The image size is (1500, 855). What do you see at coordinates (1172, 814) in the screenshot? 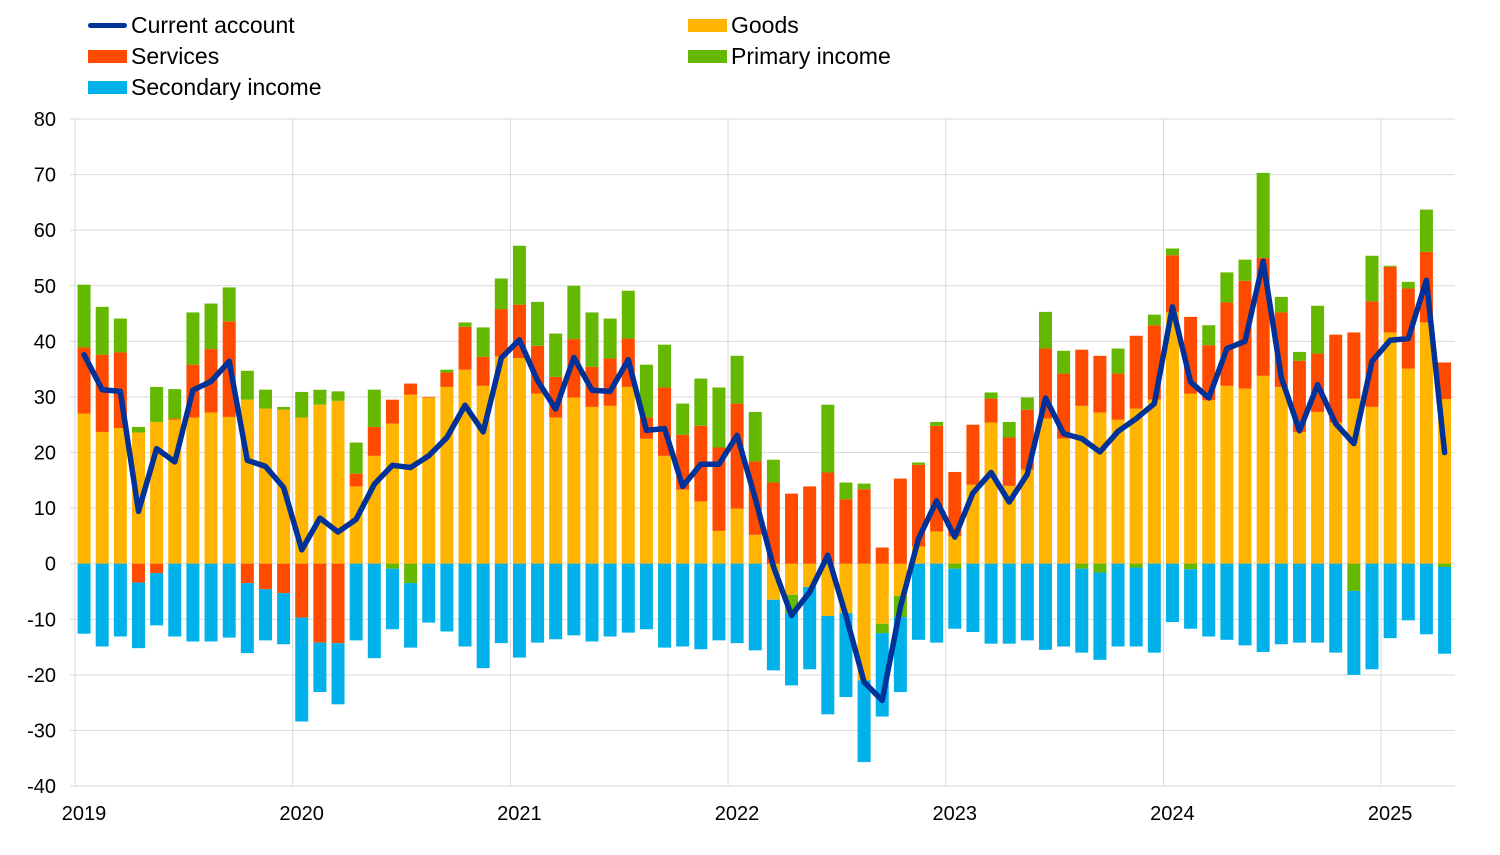
I see `x-tick-label: 2024` at bounding box center [1172, 814].